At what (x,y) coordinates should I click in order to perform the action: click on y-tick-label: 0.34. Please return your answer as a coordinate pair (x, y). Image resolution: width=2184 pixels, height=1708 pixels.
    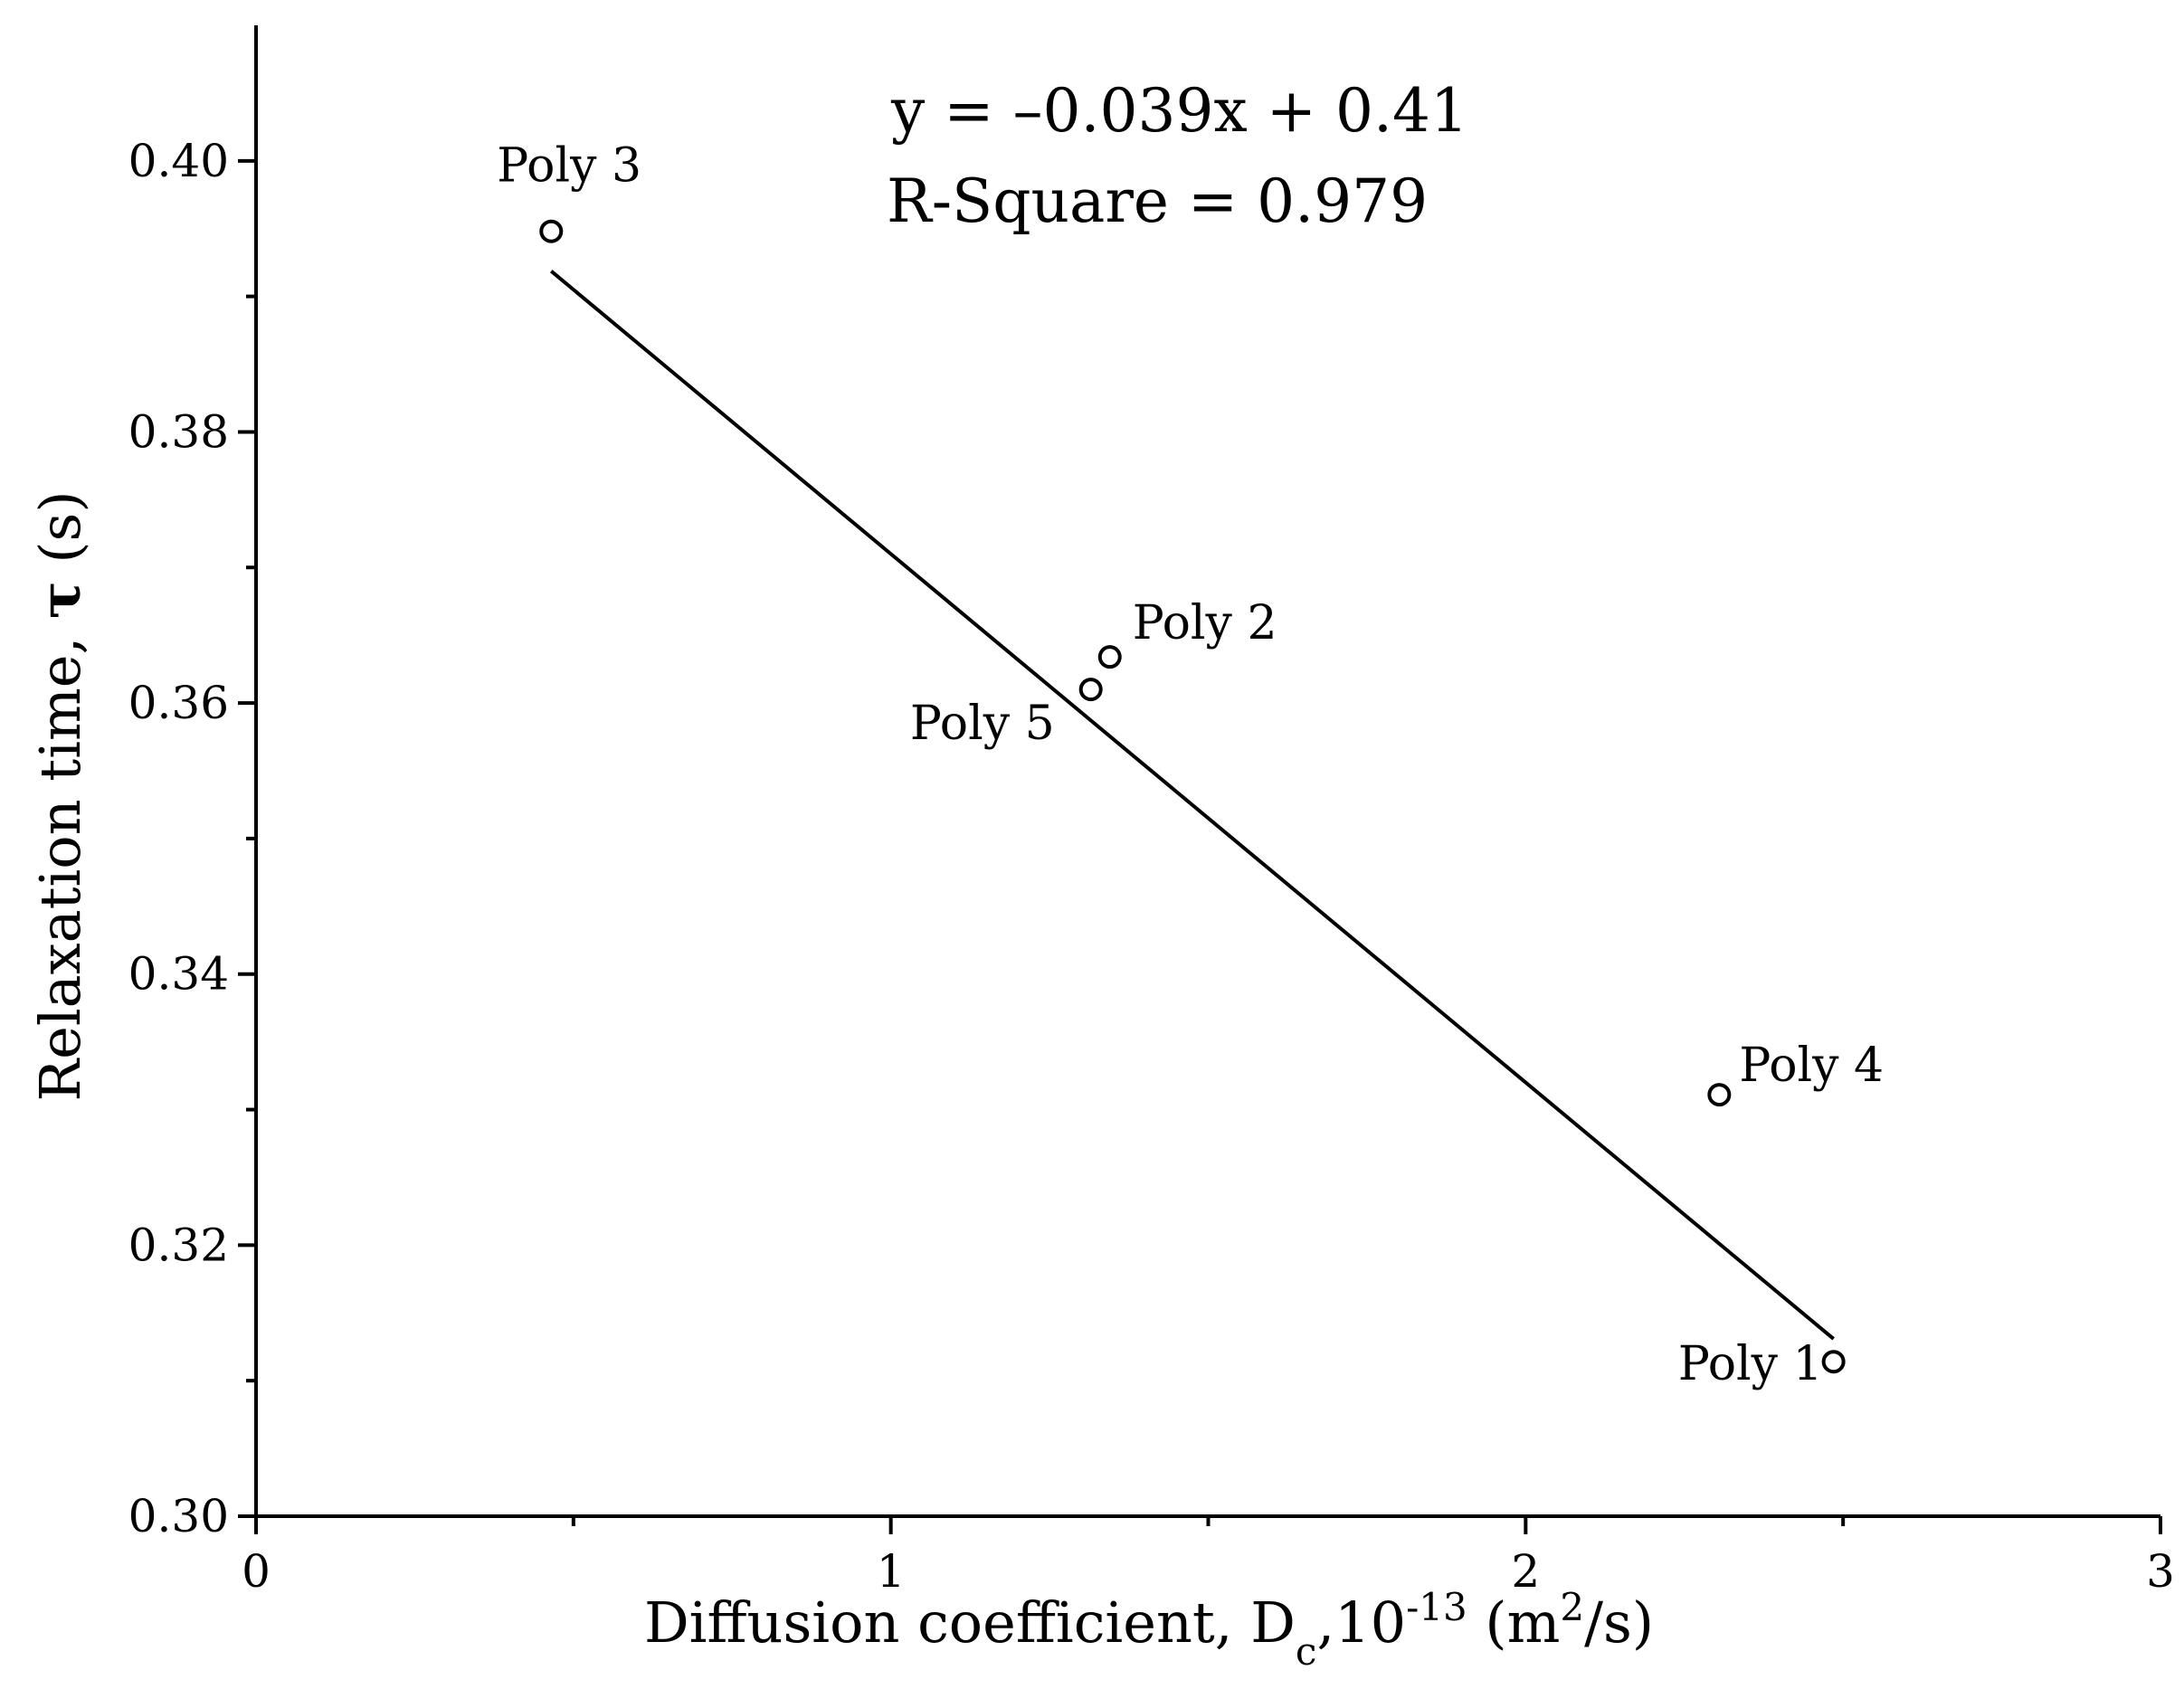
    Looking at the image, I should click on (178, 974).